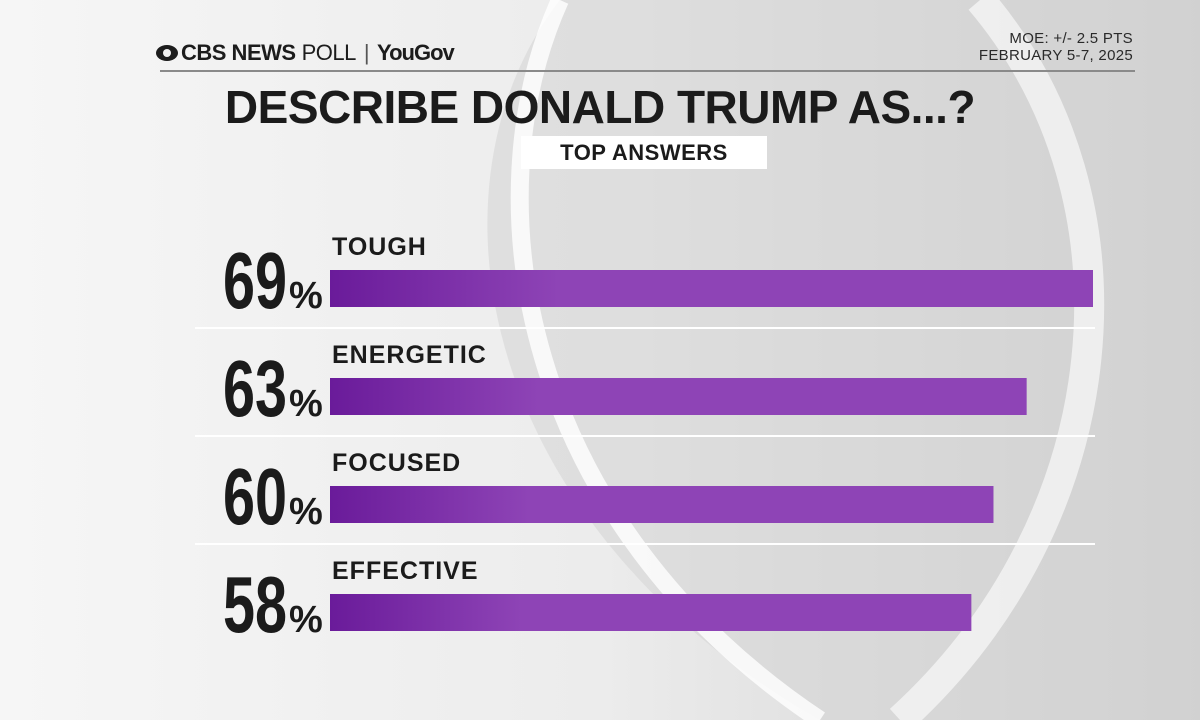  What do you see at coordinates (396, 463) in the screenshot?
I see `category-label: FOCUSED` at bounding box center [396, 463].